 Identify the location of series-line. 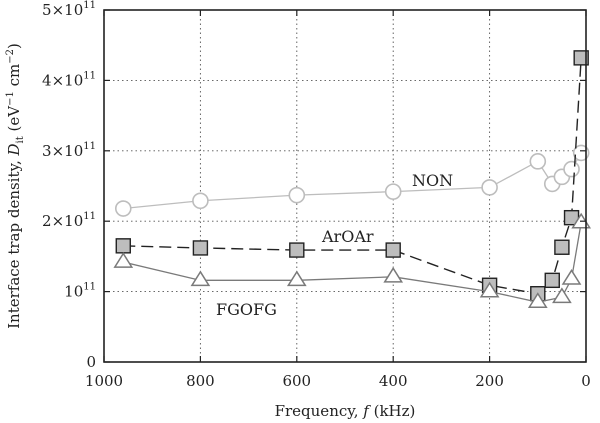
(352, 181).